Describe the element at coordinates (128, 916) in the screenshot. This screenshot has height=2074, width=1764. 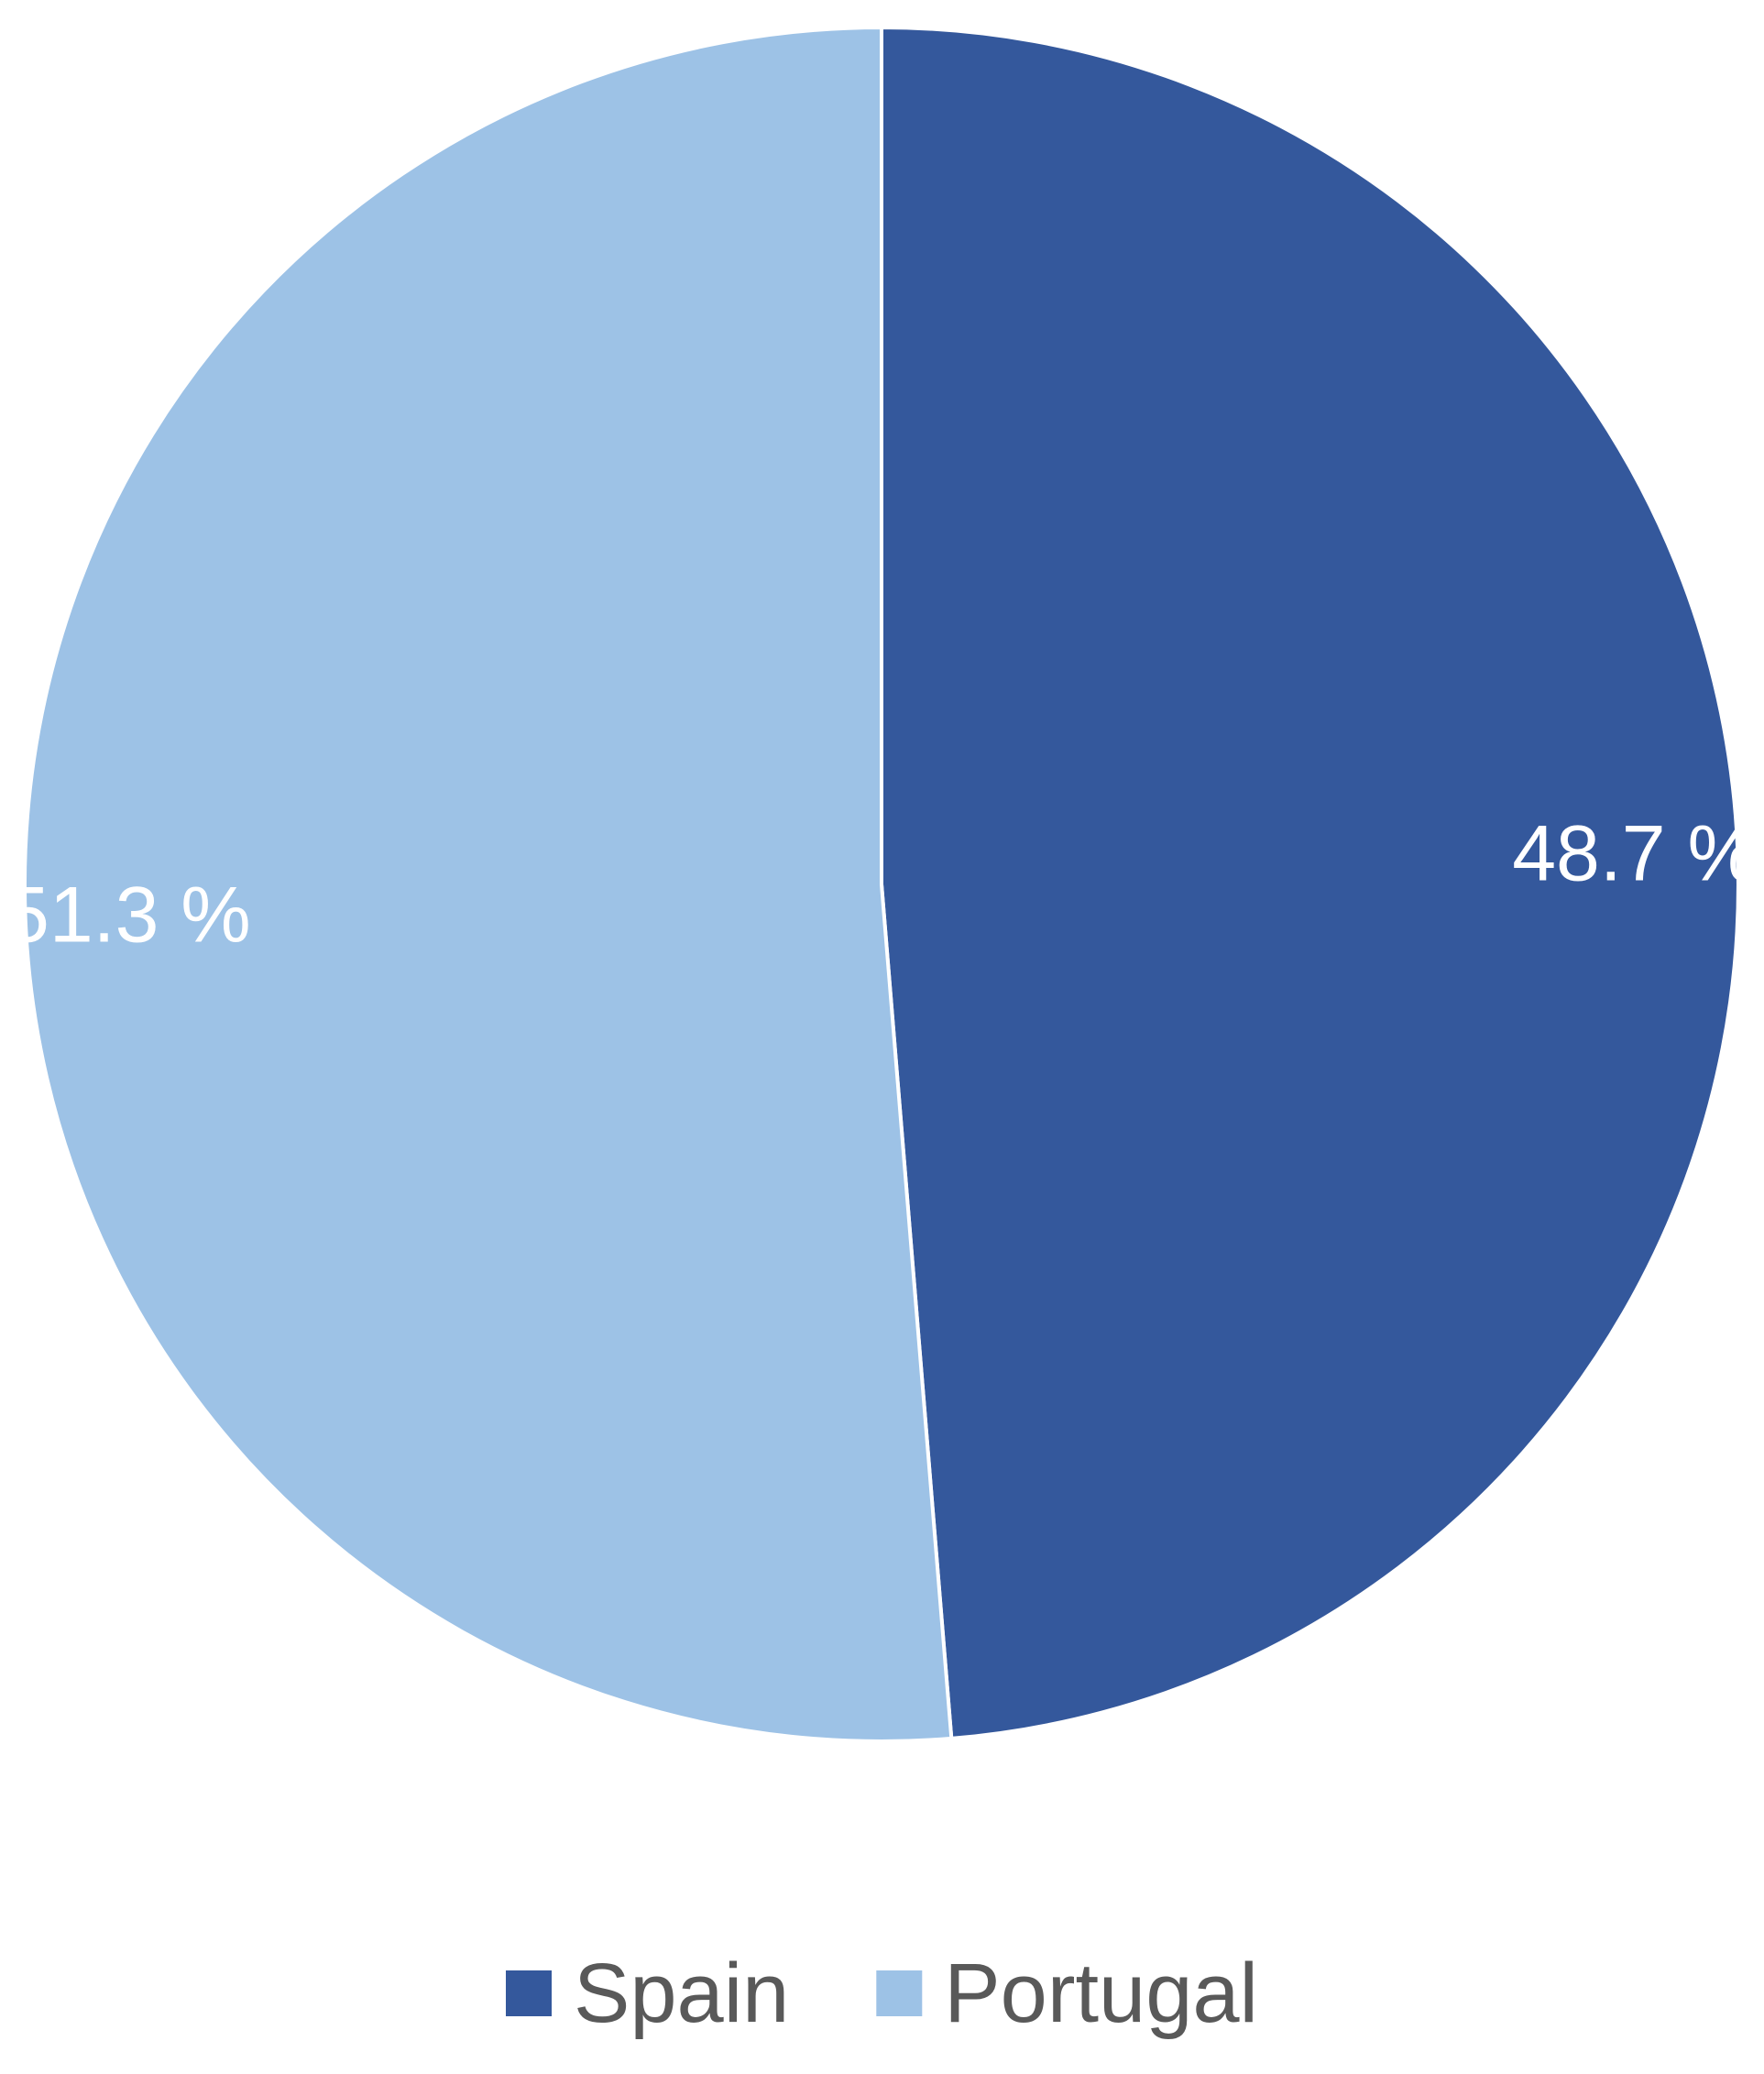
I see `data-label-portugal: 51.3 %` at that location.